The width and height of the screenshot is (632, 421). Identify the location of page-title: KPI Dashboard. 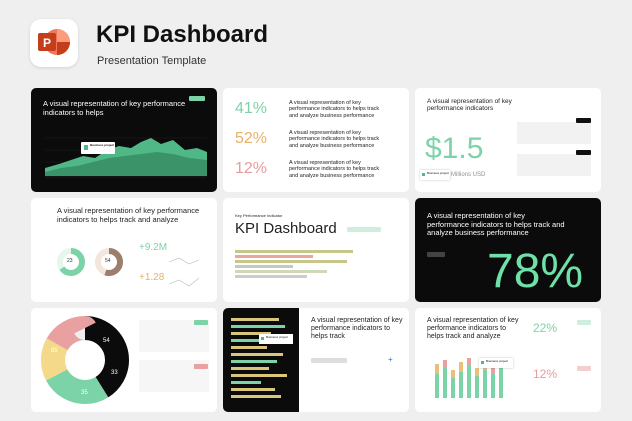
(182, 34).